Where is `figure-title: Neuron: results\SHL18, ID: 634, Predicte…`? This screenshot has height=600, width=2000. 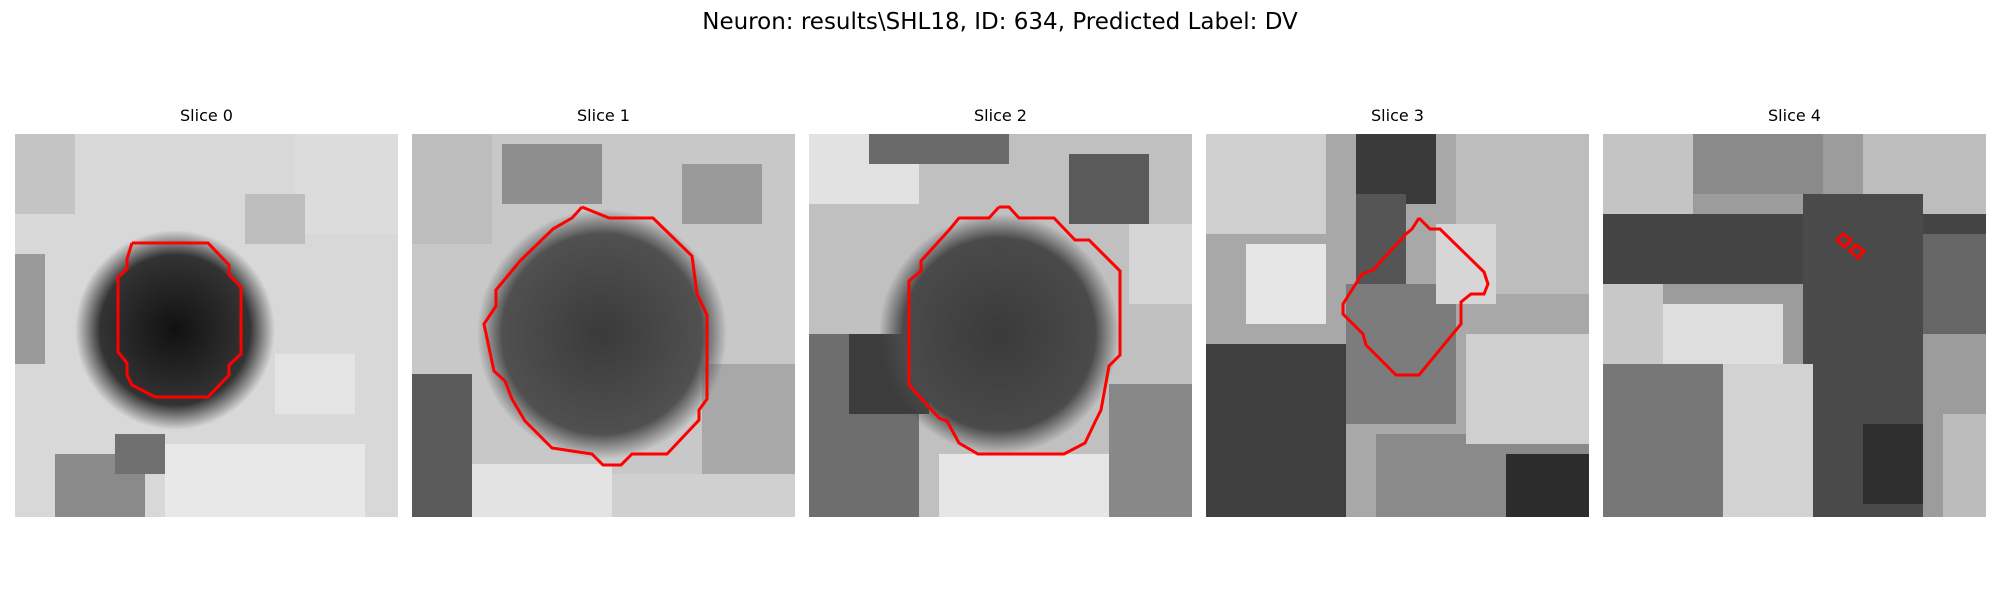
figure-title: Neuron: results\SHL18, ID: 634, Predicte… is located at coordinates (1000, 22).